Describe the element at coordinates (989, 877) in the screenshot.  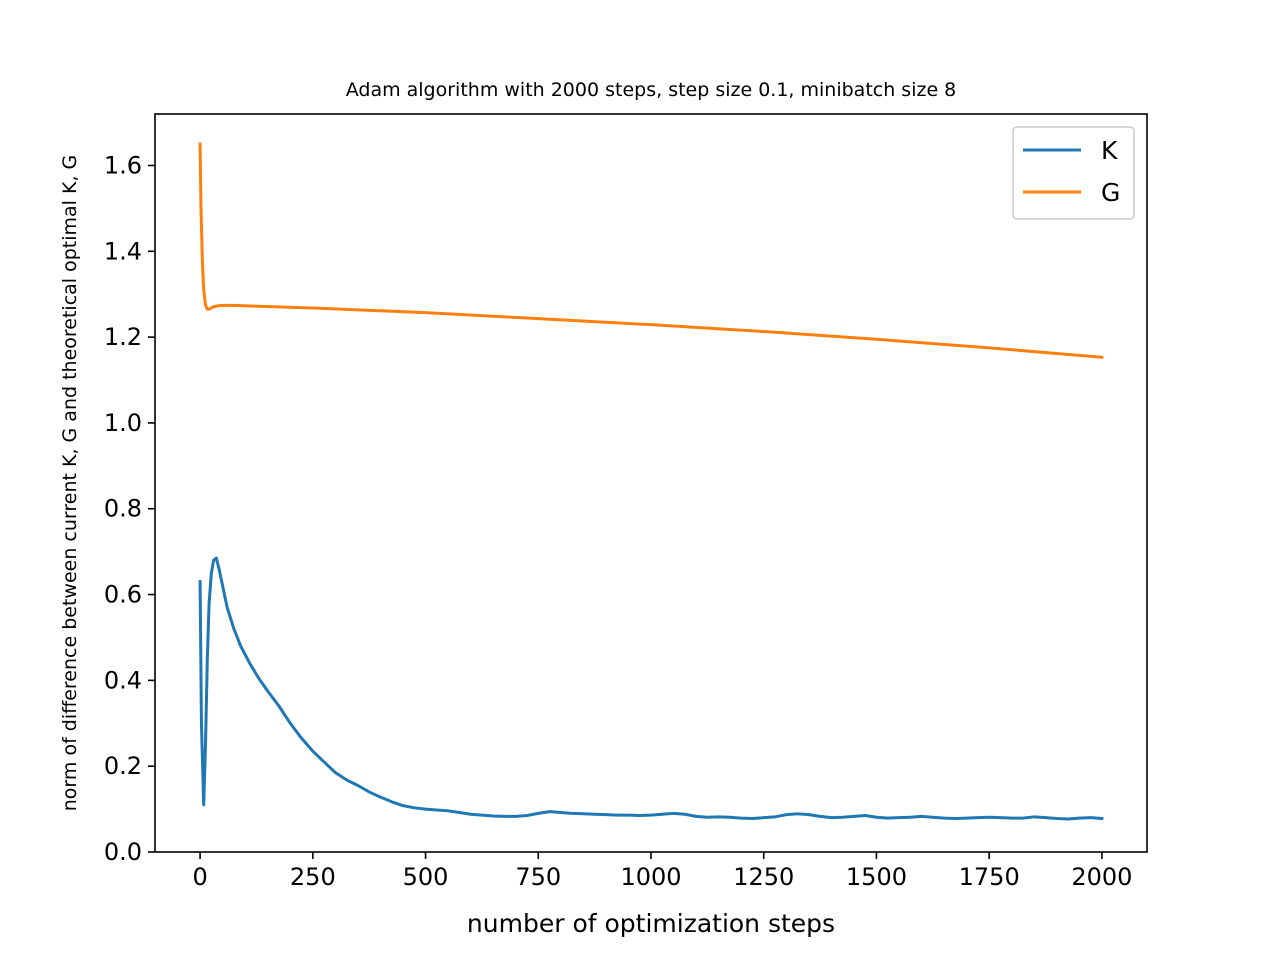
I see `x-tick-label: 1750` at that location.